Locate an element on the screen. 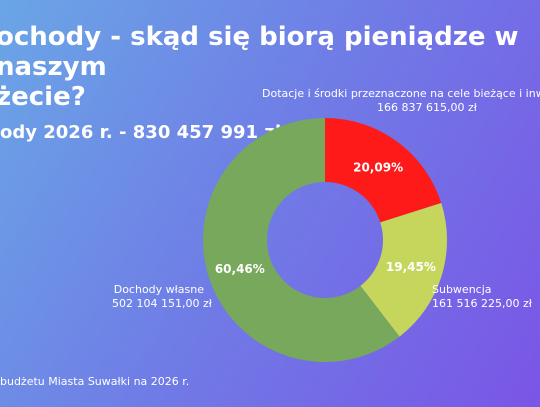  legend-label-subwencja: Subwencja 161 516 225,00 zł is located at coordinates (482, 297).